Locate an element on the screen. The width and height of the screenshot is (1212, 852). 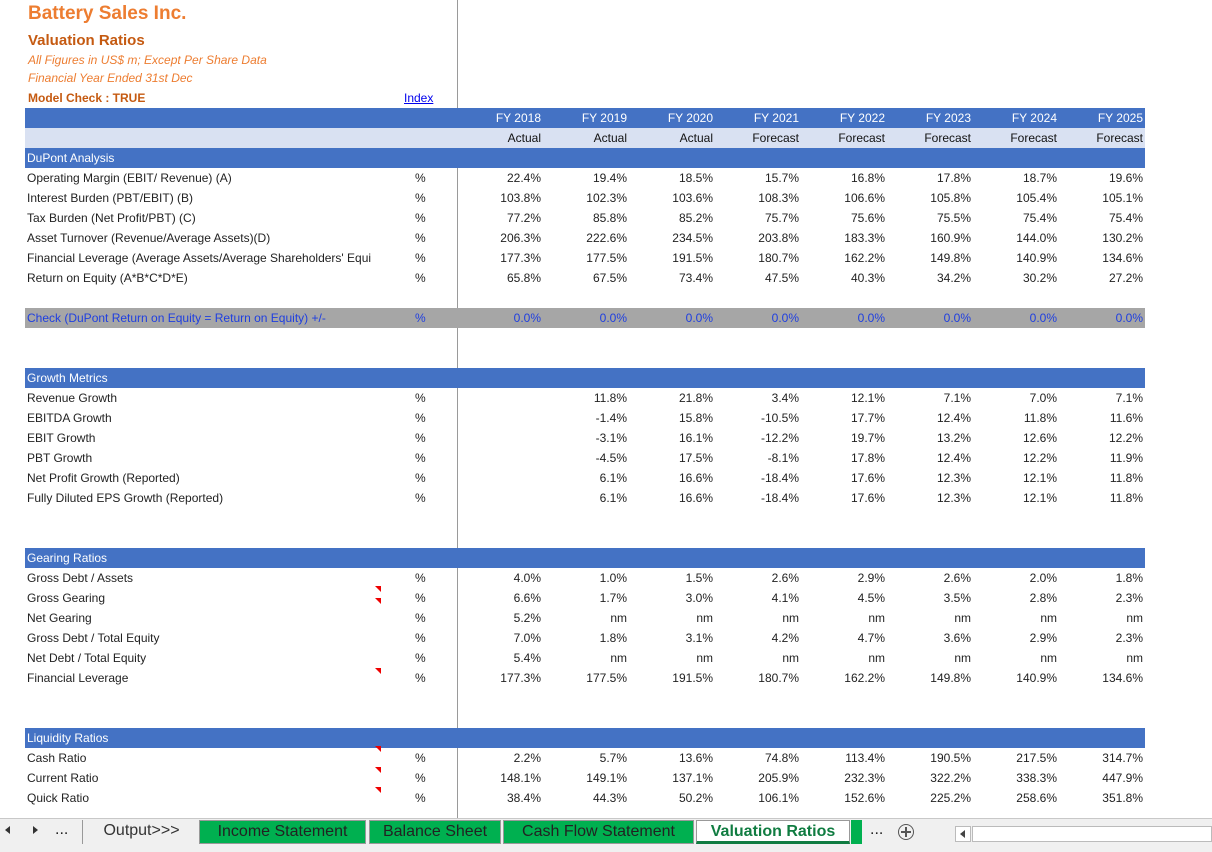
cell-value: 191.5% is located at coordinates (692, 258).